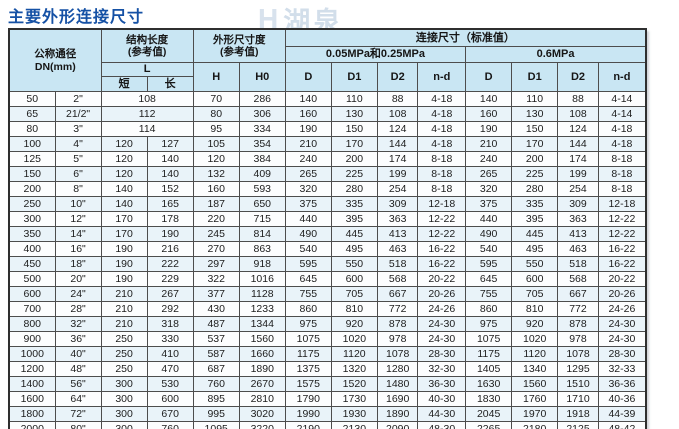 The height and width of the screenshot is (429, 679). Describe the element at coordinates (442, 114) in the screenshot. I see `cell: 4-18` at that location.